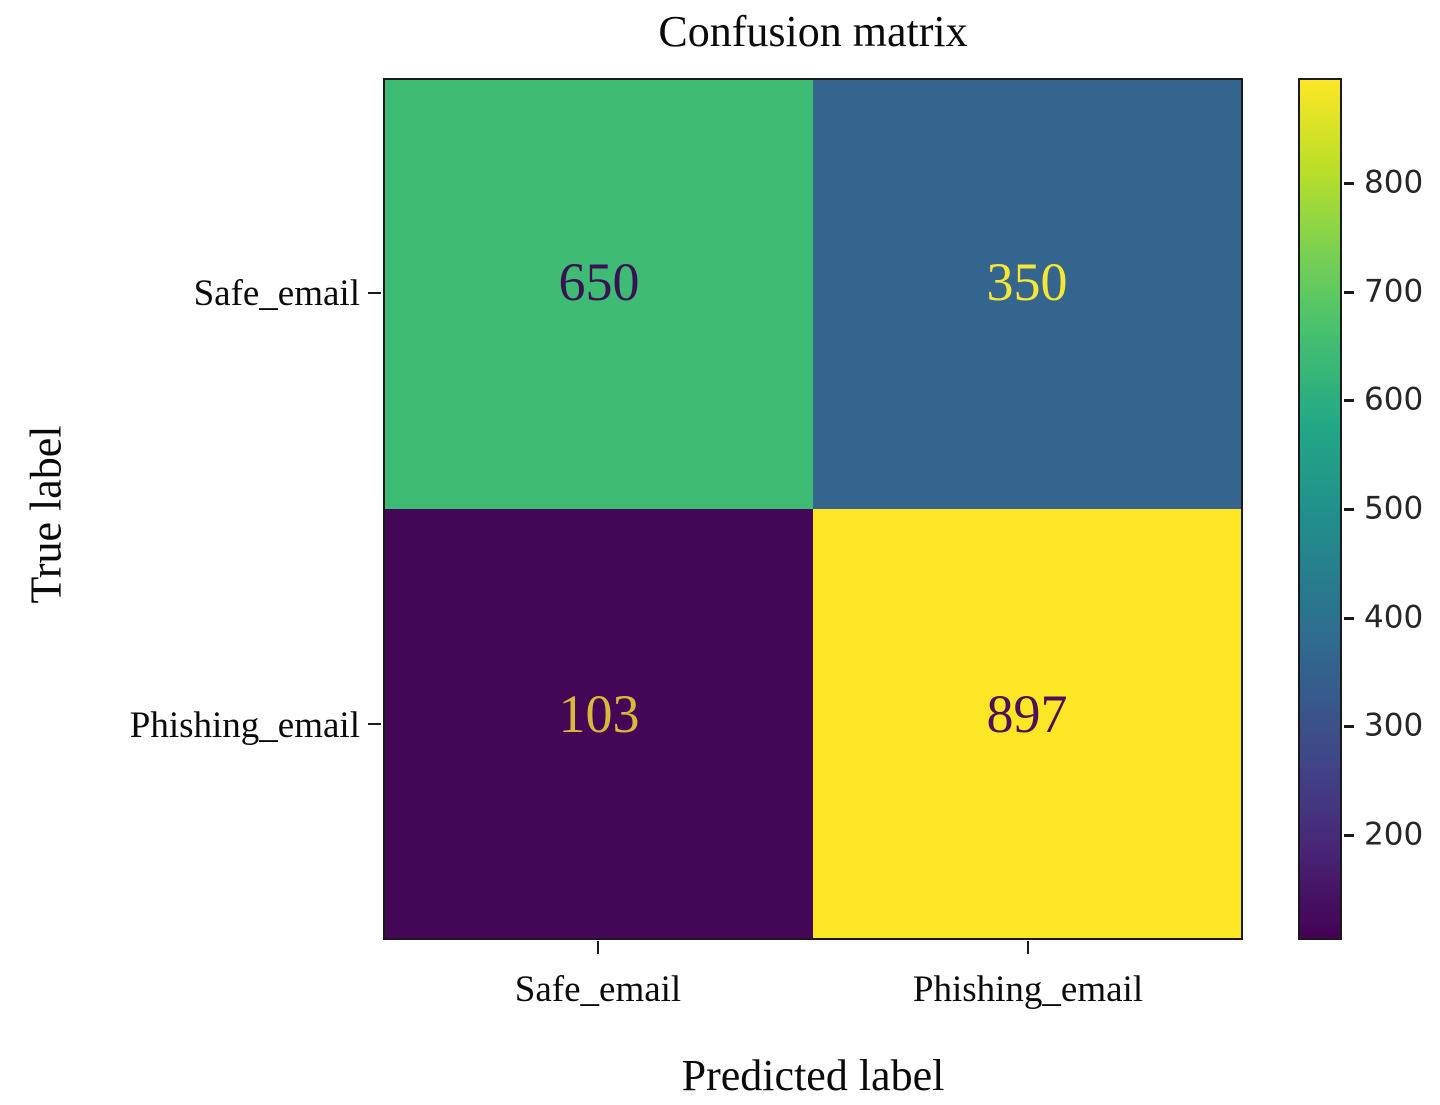 The width and height of the screenshot is (1440, 1105). I want to click on colorbar-tick-label: 300, so click(1394, 725).